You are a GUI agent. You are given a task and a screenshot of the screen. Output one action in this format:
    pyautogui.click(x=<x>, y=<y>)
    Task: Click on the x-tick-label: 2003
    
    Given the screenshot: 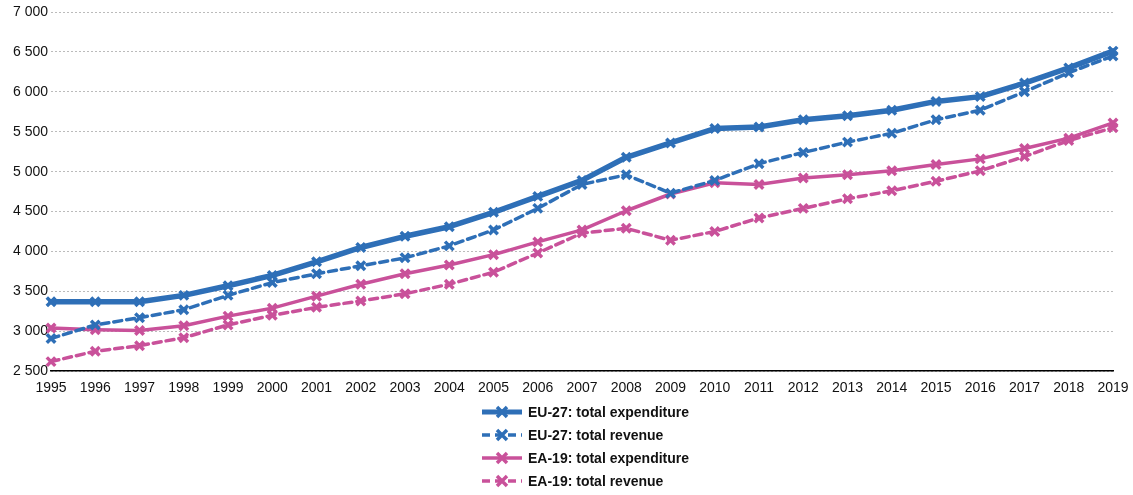 What is the action you would take?
    pyautogui.click(x=405, y=387)
    